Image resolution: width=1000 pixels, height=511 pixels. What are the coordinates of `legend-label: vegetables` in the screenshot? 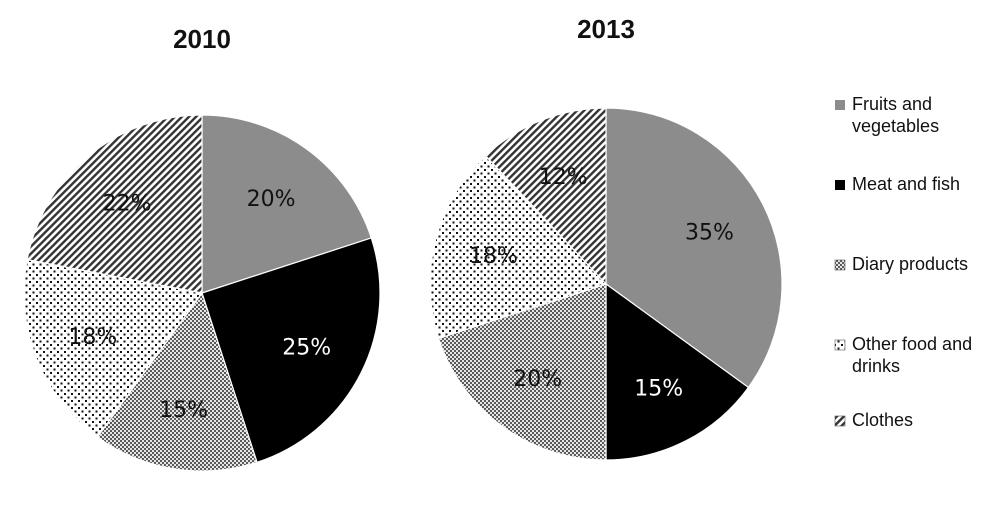 It's located at (895, 126).